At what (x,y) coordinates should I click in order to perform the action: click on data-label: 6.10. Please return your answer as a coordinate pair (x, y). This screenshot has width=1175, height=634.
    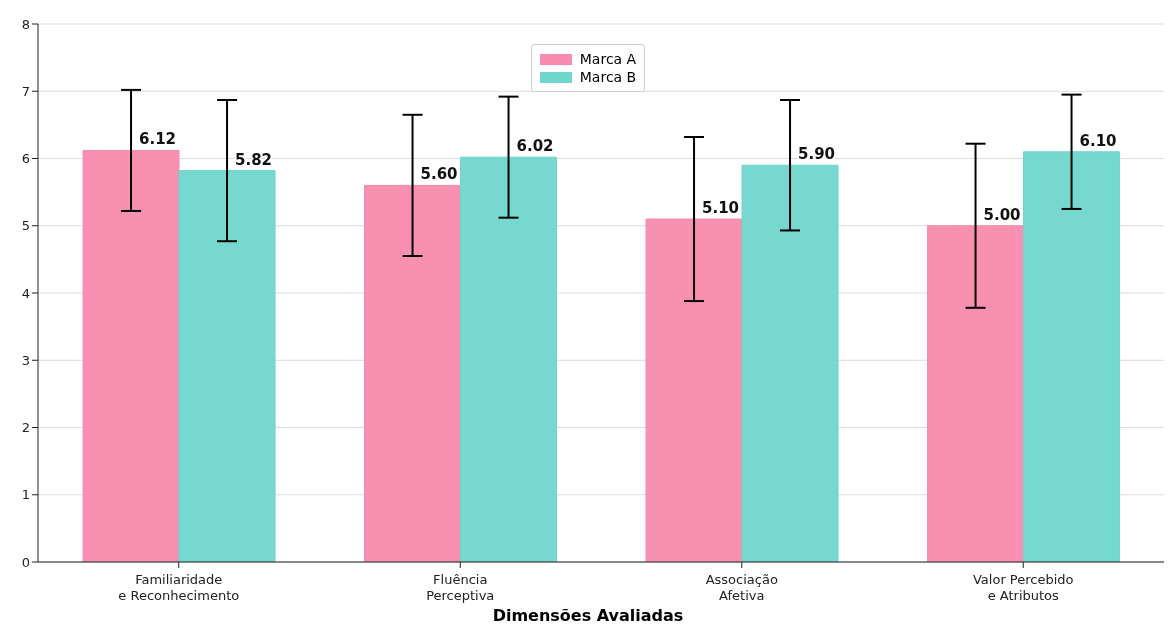
    Looking at the image, I should click on (1098, 140).